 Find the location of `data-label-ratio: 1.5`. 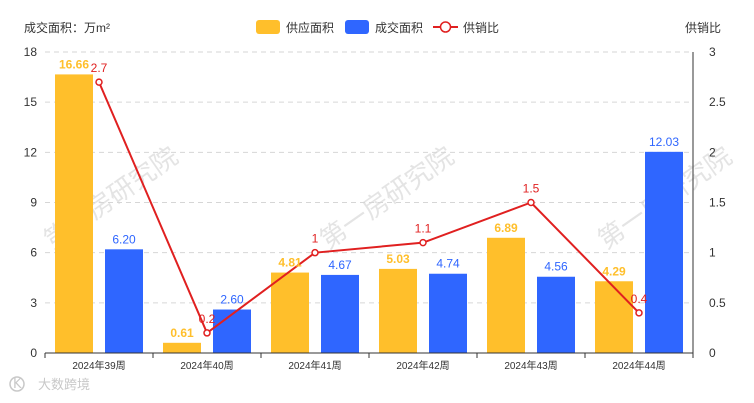

data-label-ratio: 1.5 is located at coordinates (531, 189).